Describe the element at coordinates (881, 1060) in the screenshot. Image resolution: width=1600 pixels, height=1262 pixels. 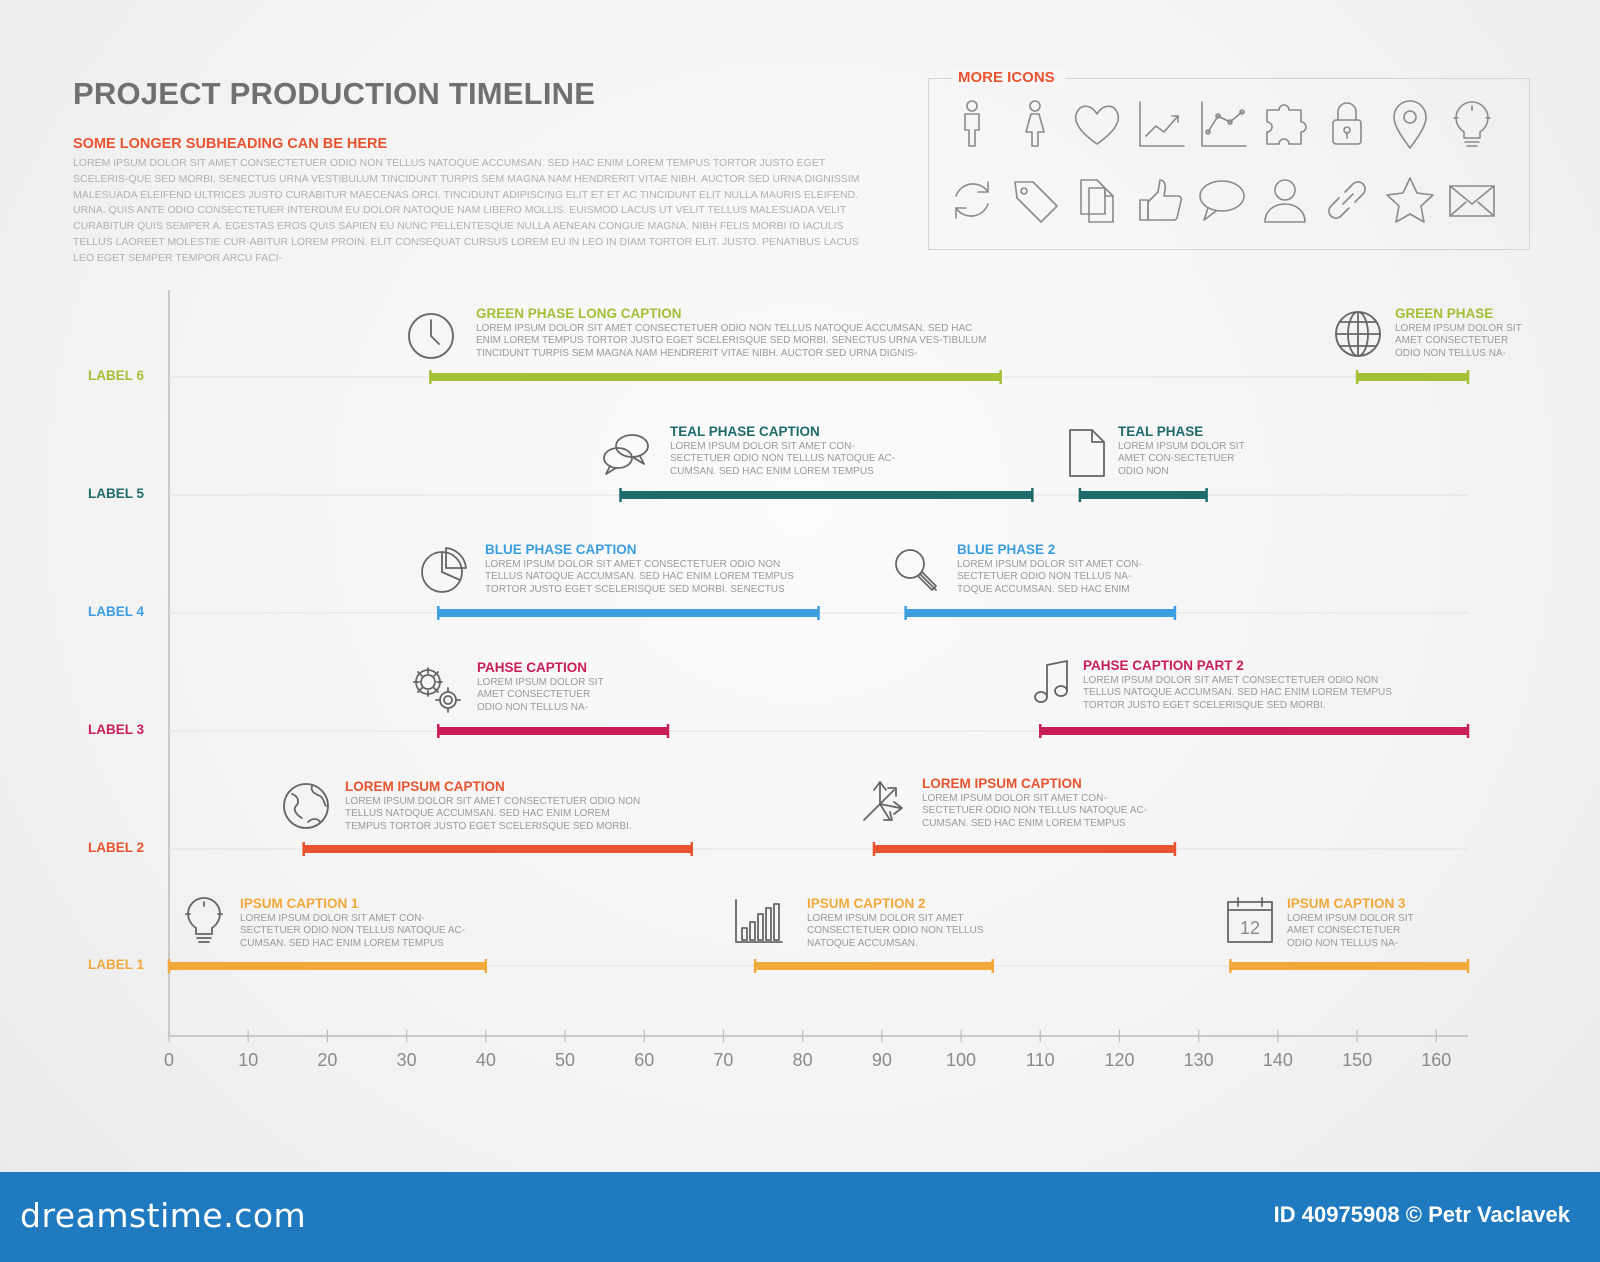
I see `x-tick-label: 90` at that location.